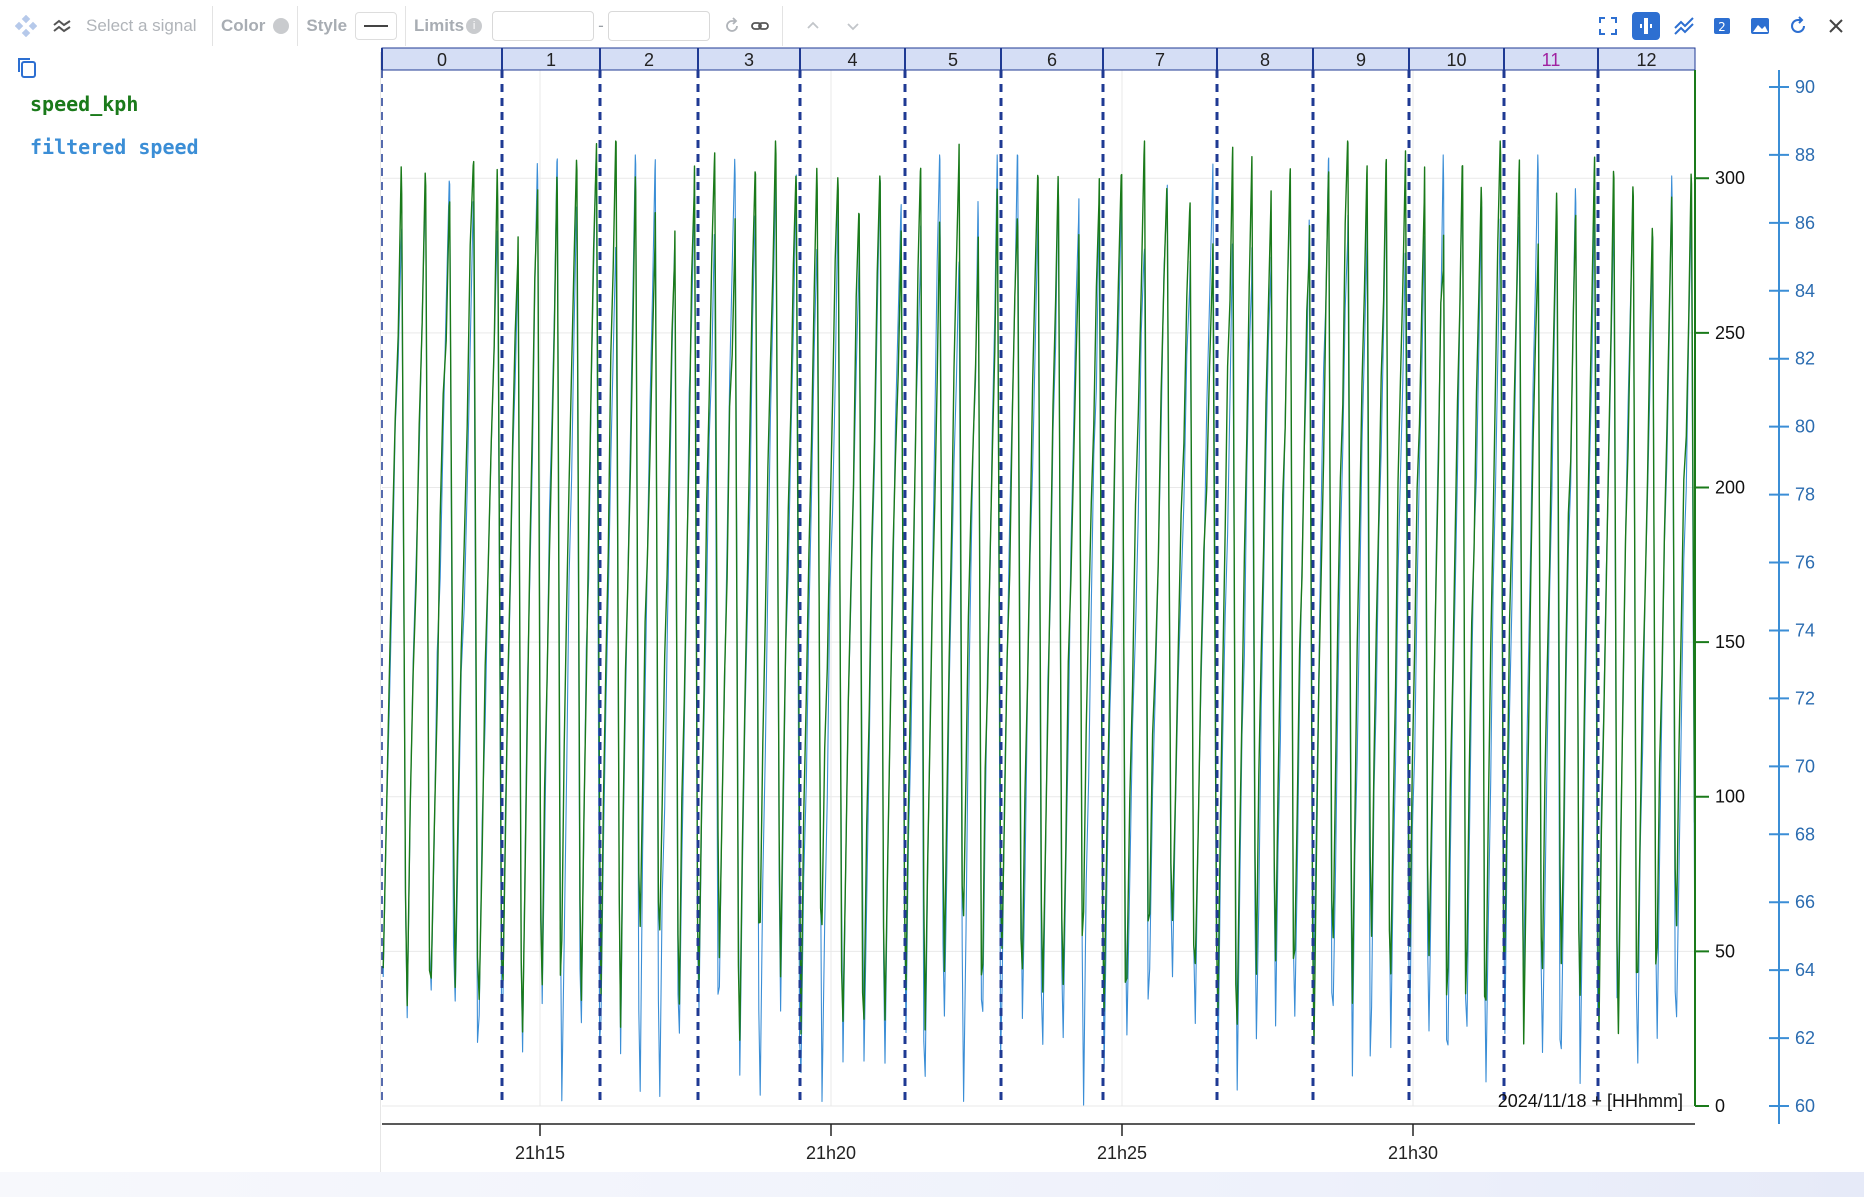 The height and width of the screenshot is (1197, 1864). What do you see at coordinates (749, 60) in the screenshot?
I see `lap-label-3: 3` at bounding box center [749, 60].